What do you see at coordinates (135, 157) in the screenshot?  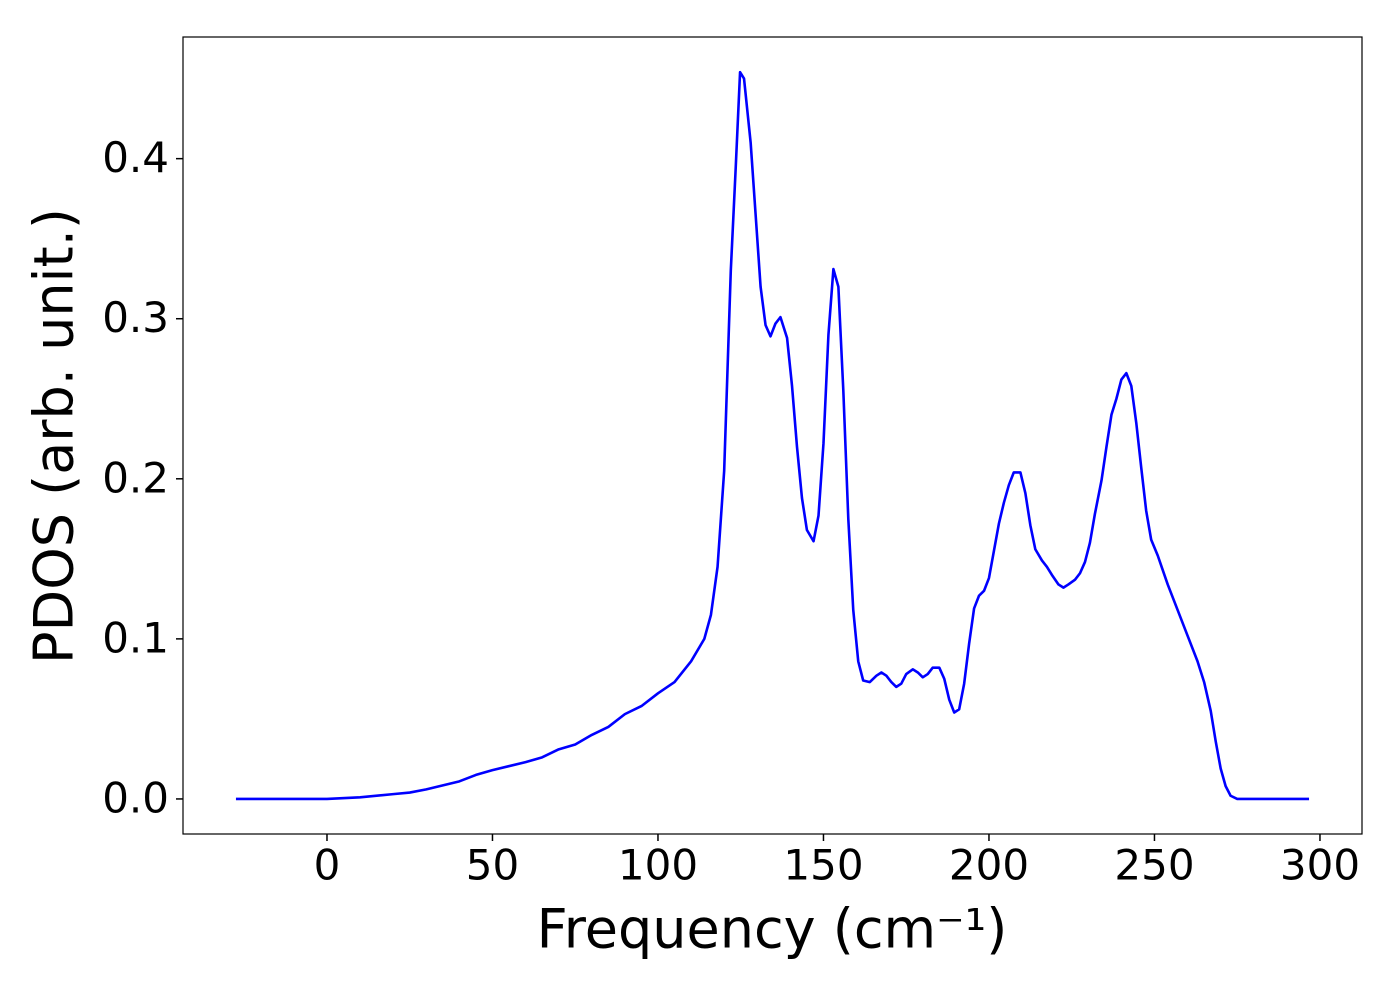 I see `y-tick-label: 0.4` at bounding box center [135, 157].